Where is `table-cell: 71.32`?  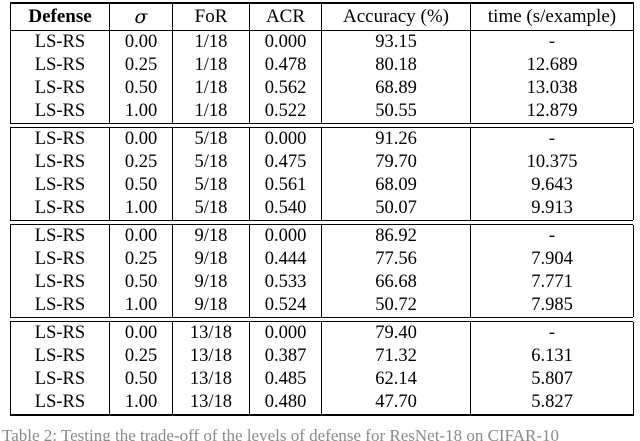 table-cell: 71.32 is located at coordinates (396, 356).